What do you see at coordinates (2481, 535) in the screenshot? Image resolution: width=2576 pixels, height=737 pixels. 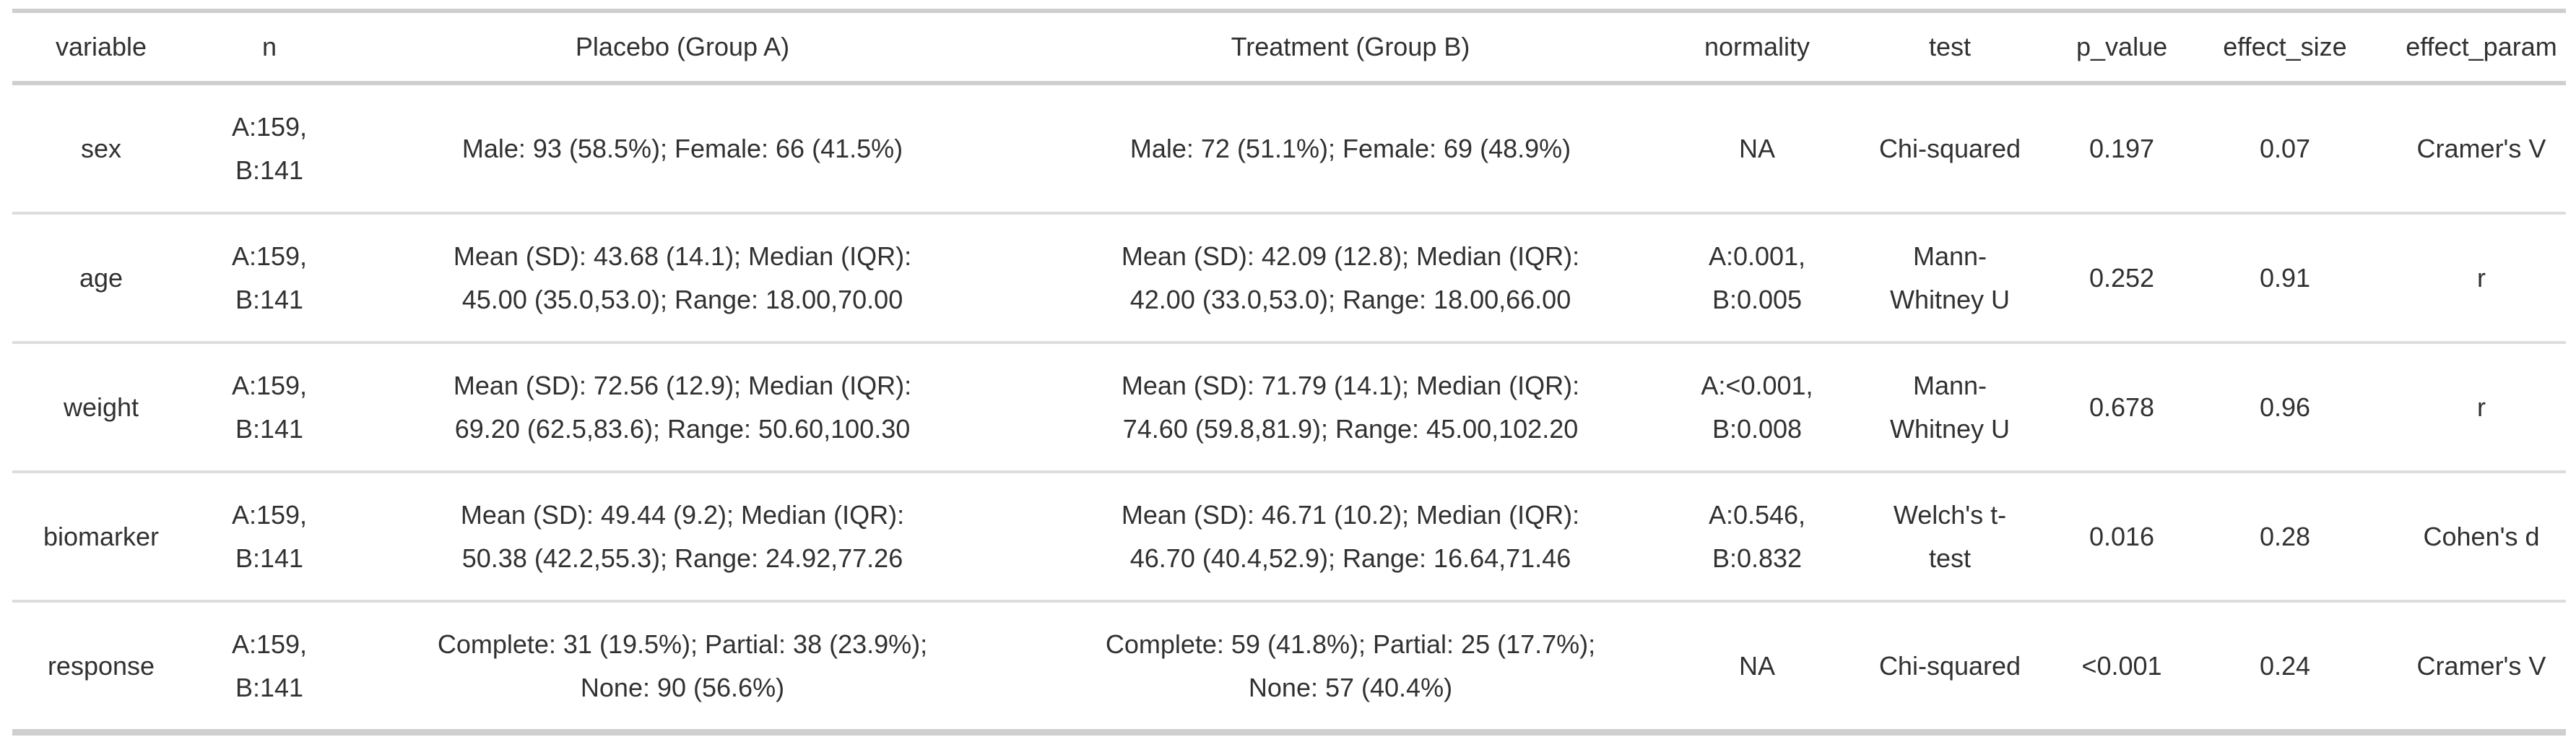 I see `cell-effect-param: Cohen's d` at bounding box center [2481, 535].